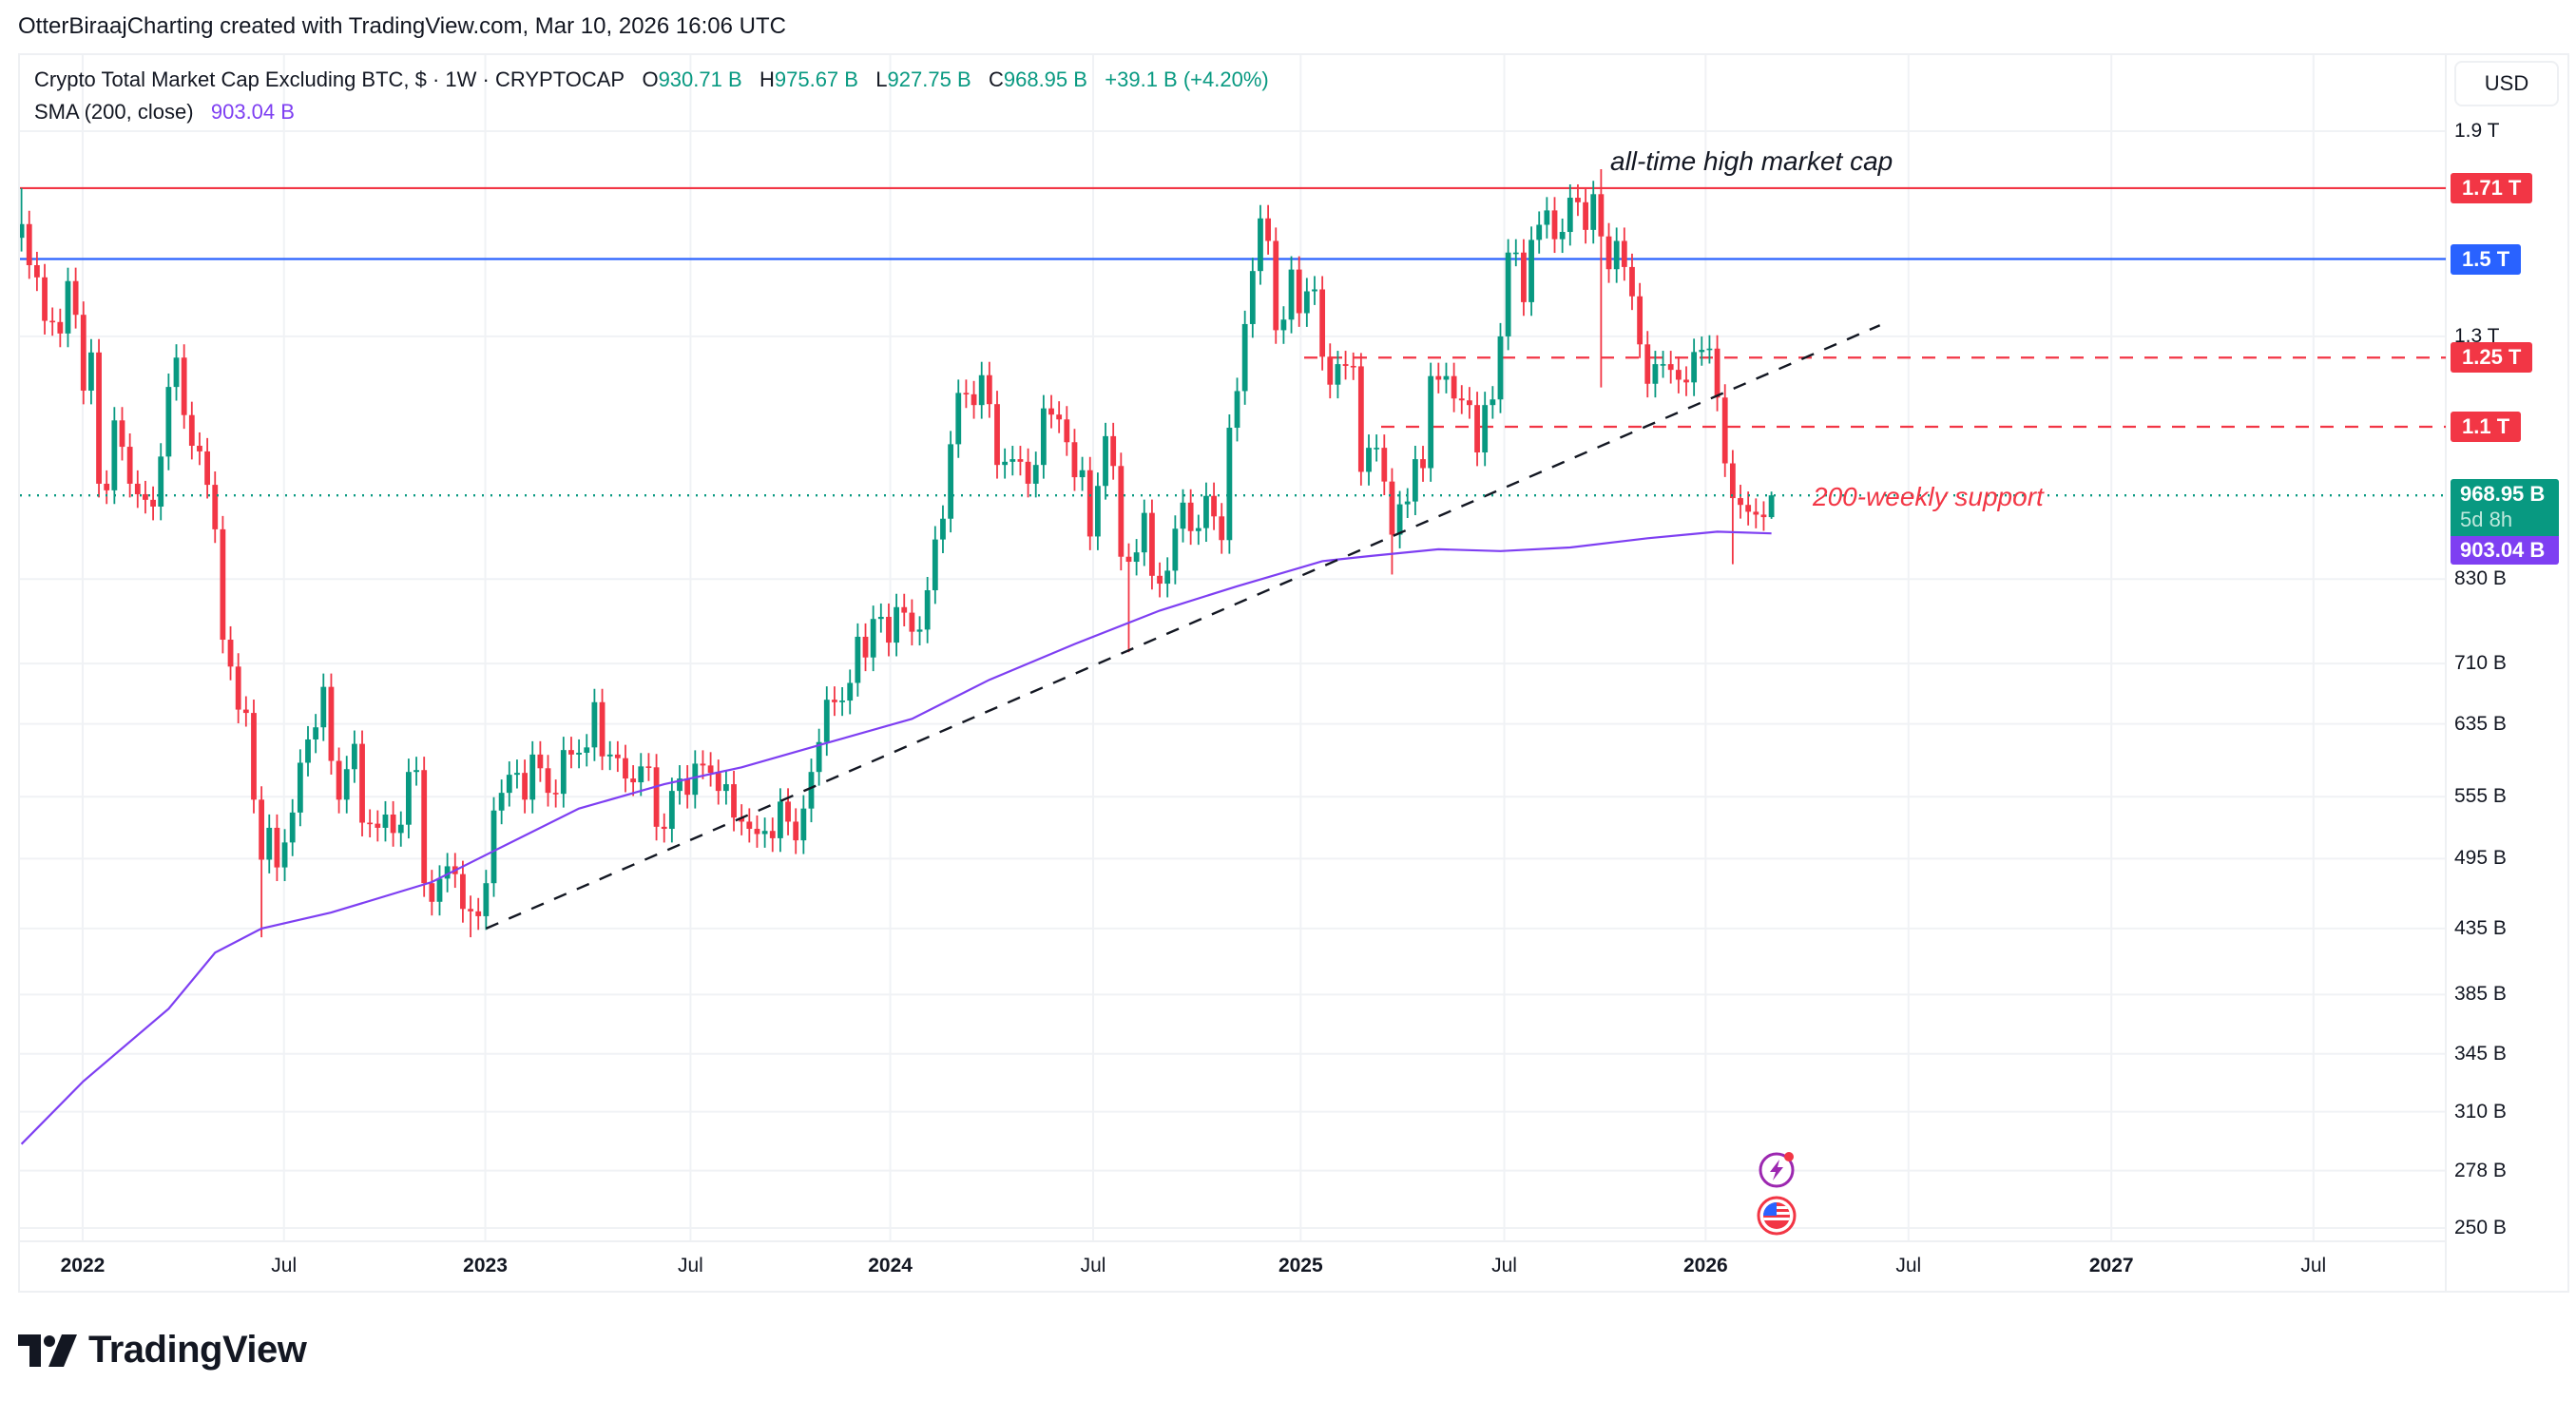 The image size is (2576, 1401). I want to click on tradingview-logo: TradingView, so click(162, 1350).